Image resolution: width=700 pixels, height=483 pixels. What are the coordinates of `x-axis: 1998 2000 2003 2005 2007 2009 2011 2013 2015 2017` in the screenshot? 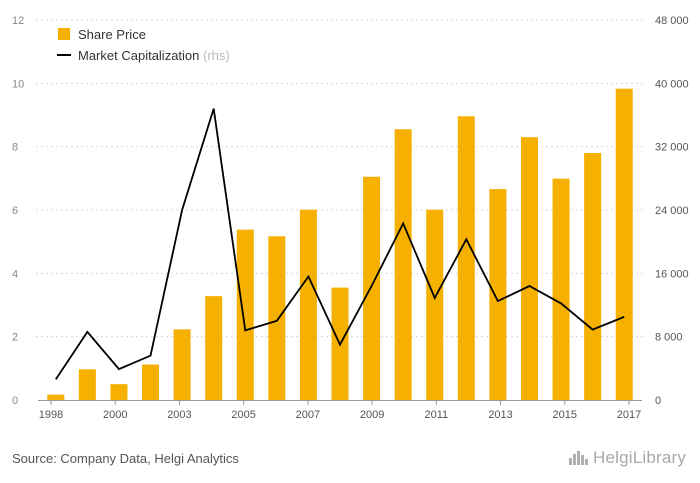 It's located at (340, 410).